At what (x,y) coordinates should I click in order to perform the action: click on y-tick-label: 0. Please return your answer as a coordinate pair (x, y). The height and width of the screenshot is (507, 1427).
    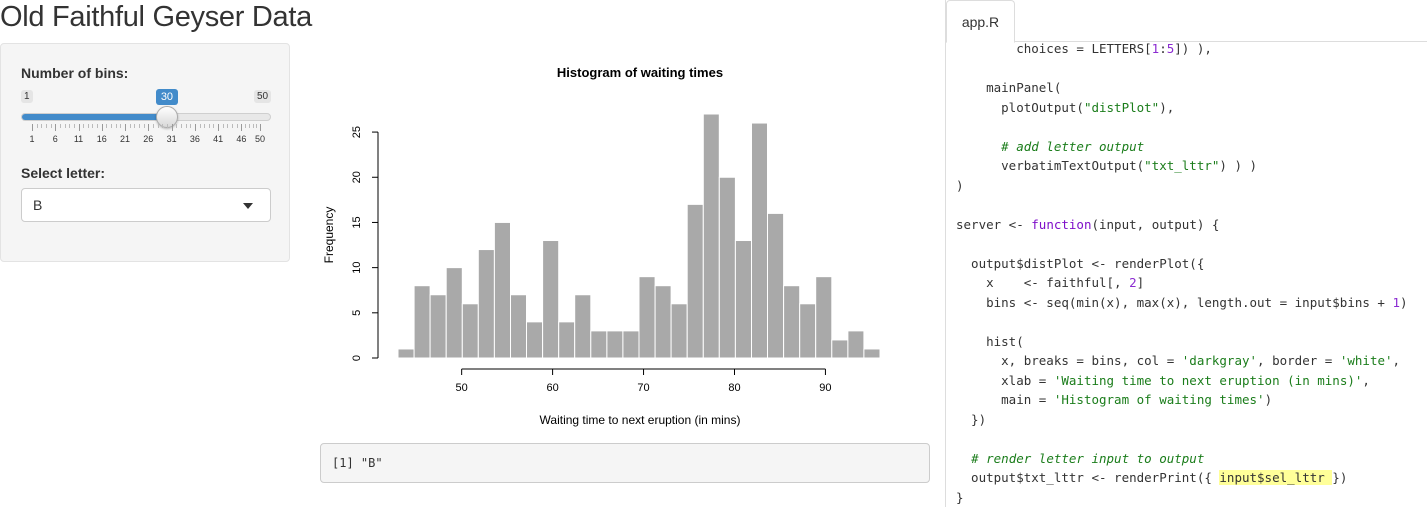
    Looking at the image, I should click on (357, 358).